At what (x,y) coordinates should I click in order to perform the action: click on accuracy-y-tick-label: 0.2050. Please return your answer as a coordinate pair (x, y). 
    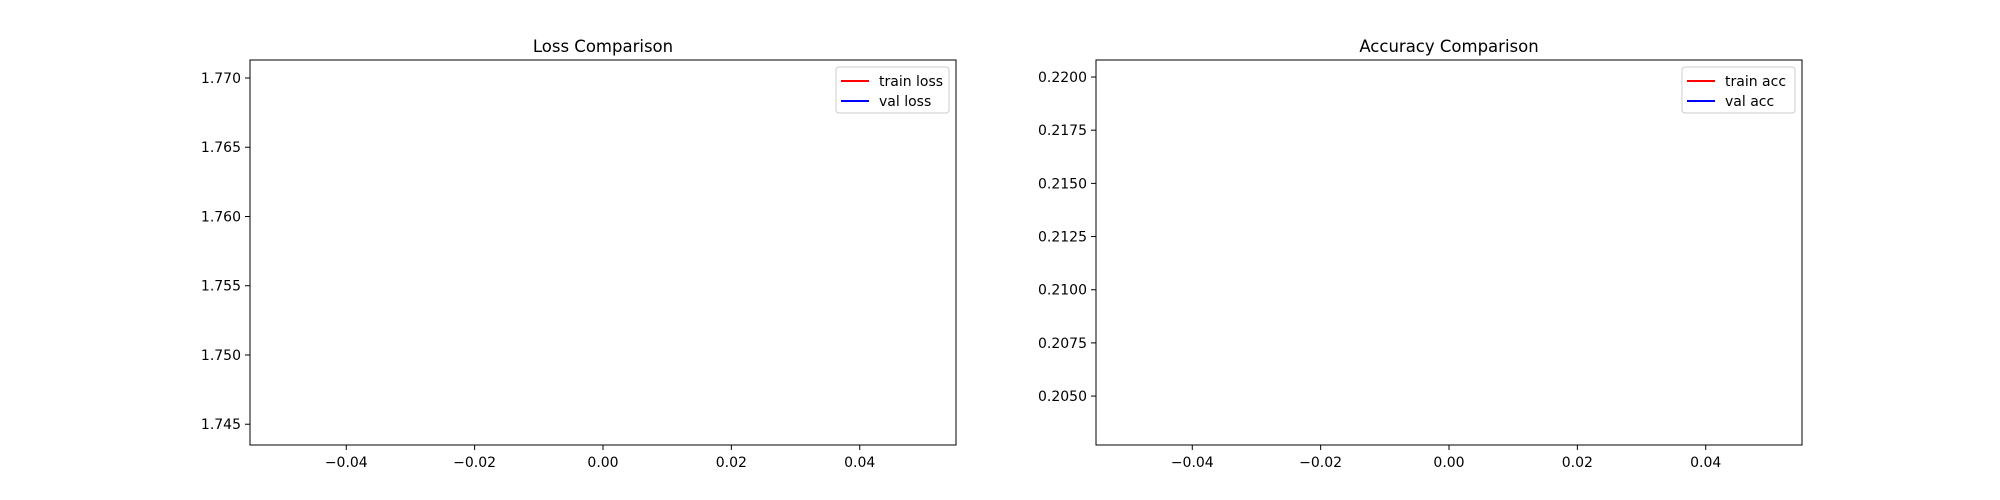
    Looking at the image, I should click on (1062, 397).